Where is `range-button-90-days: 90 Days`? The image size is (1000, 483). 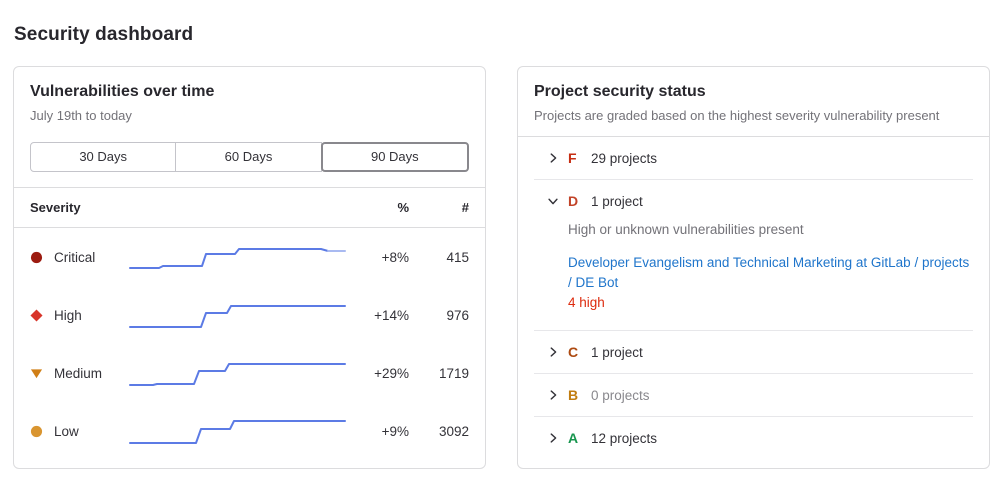 range-button-90-days: 90 Days is located at coordinates (394, 157).